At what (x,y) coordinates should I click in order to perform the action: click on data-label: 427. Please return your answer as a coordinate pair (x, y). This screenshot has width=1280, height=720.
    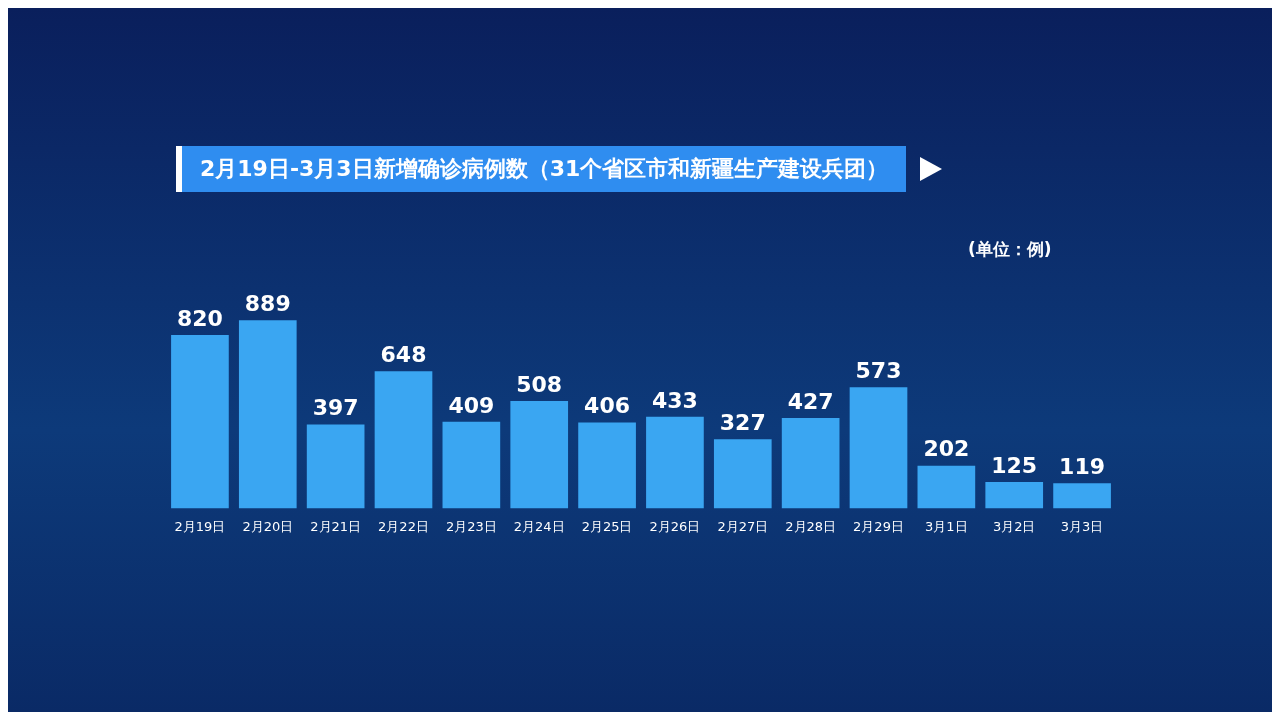
    Looking at the image, I should click on (810, 401).